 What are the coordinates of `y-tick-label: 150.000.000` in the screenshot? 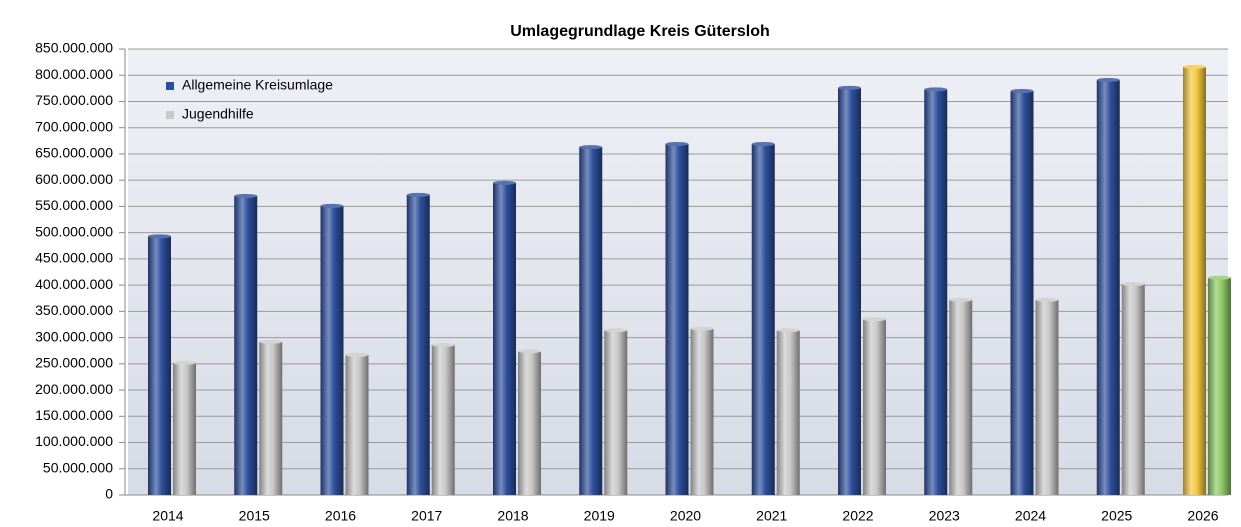 It's located at (74, 415).